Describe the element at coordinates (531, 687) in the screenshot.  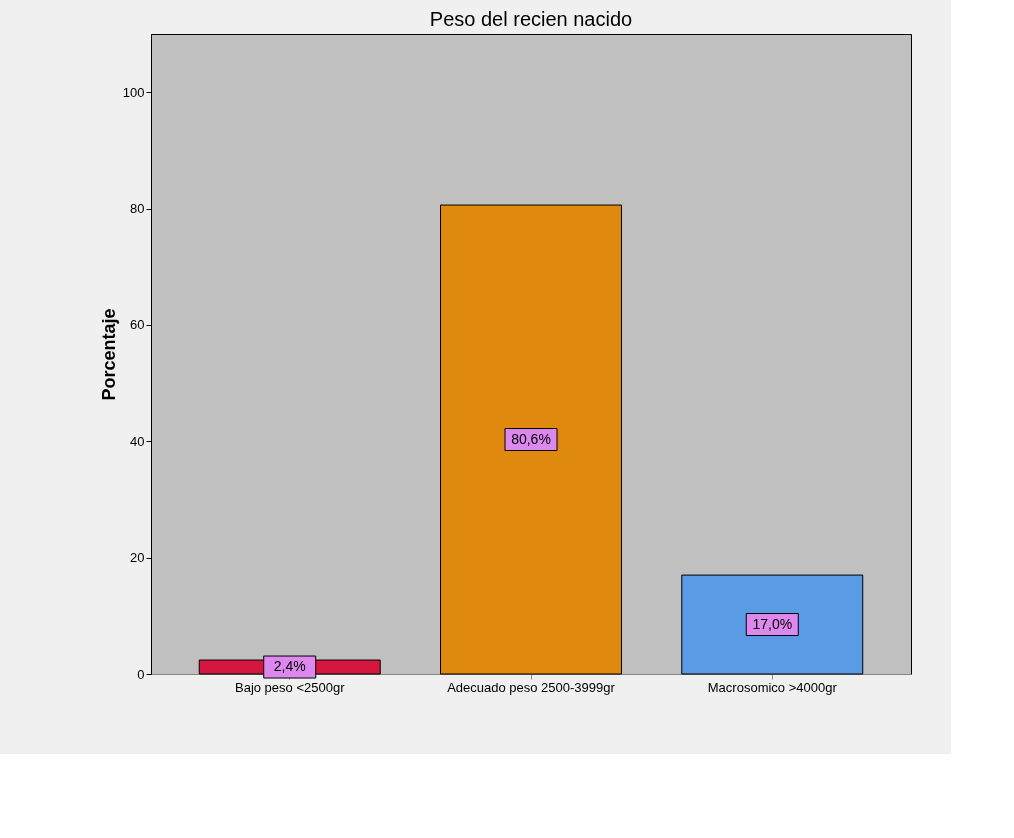
I see `x-tick-label: Adecuado peso 2500-3999gr` at that location.